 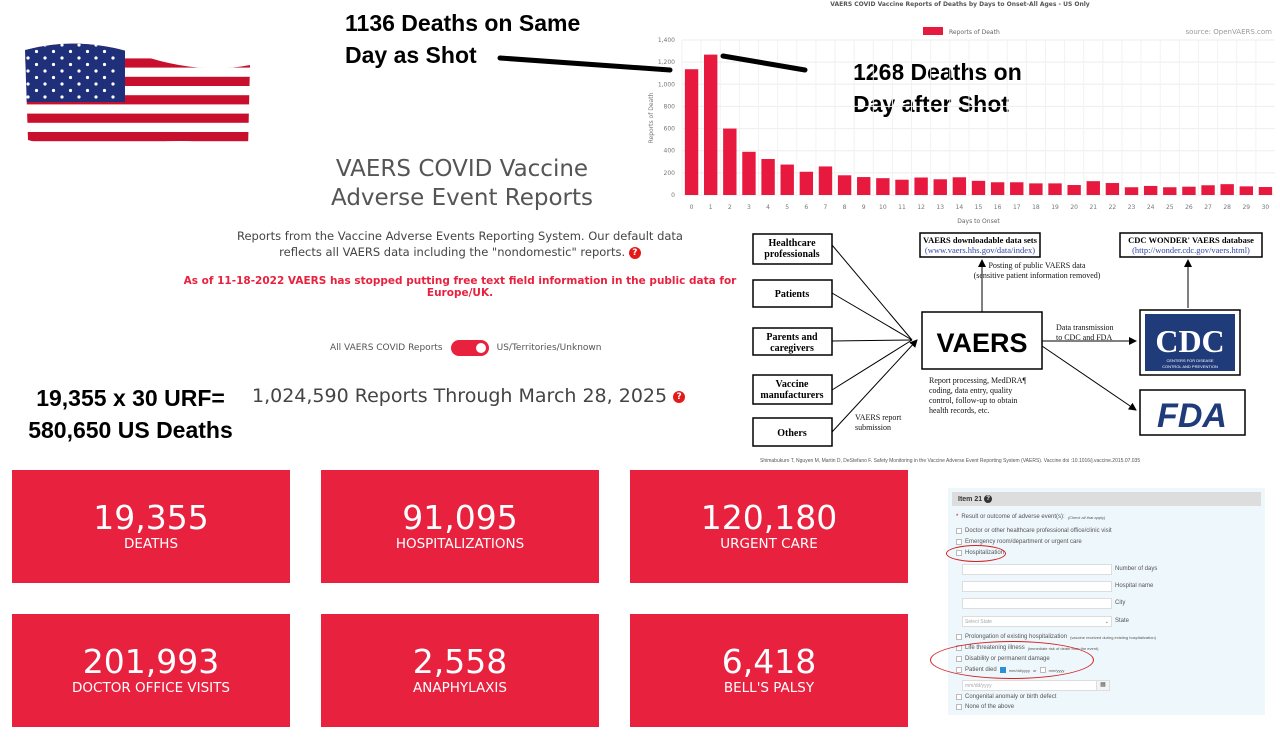 What do you see at coordinates (1122, 621) in the screenshot?
I see `field-label: State` at bounding box center [1122, 621].